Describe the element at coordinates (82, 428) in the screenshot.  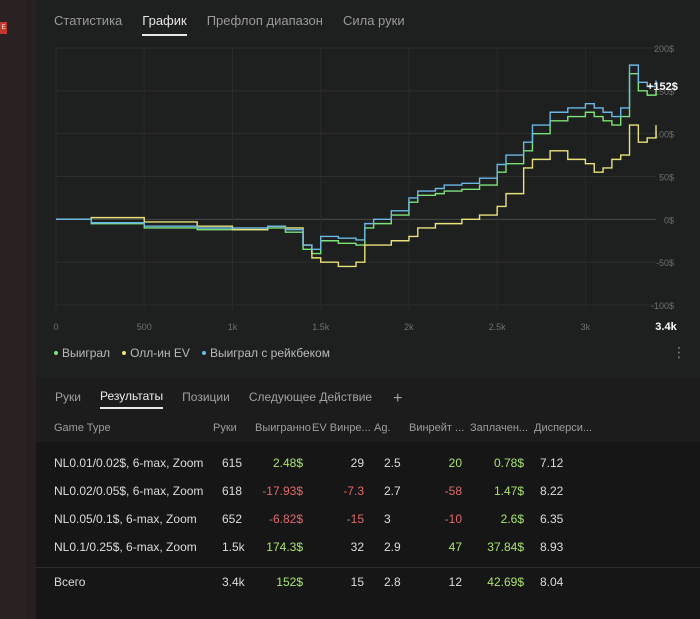
I see `col-game-type: Game Type` at that location.